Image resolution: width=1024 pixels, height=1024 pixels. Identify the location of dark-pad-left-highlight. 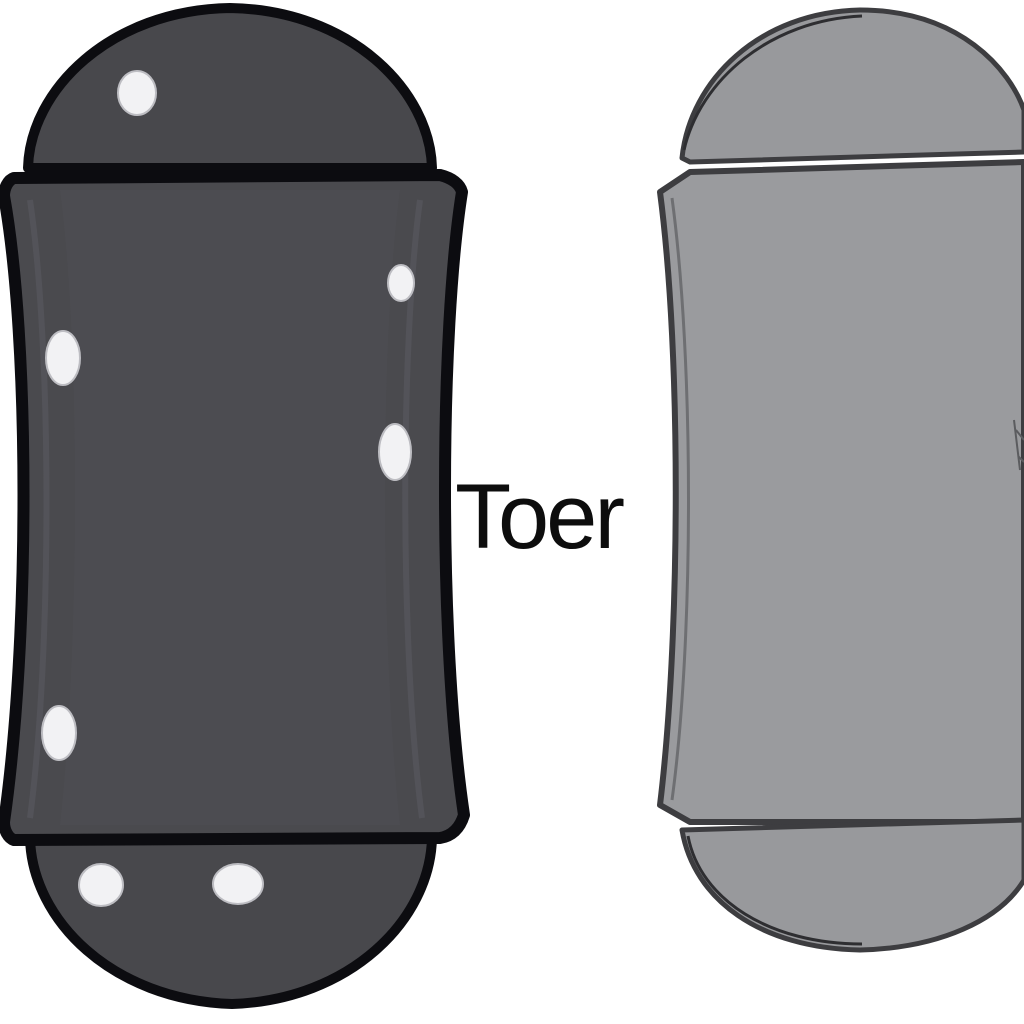
(38, 509).